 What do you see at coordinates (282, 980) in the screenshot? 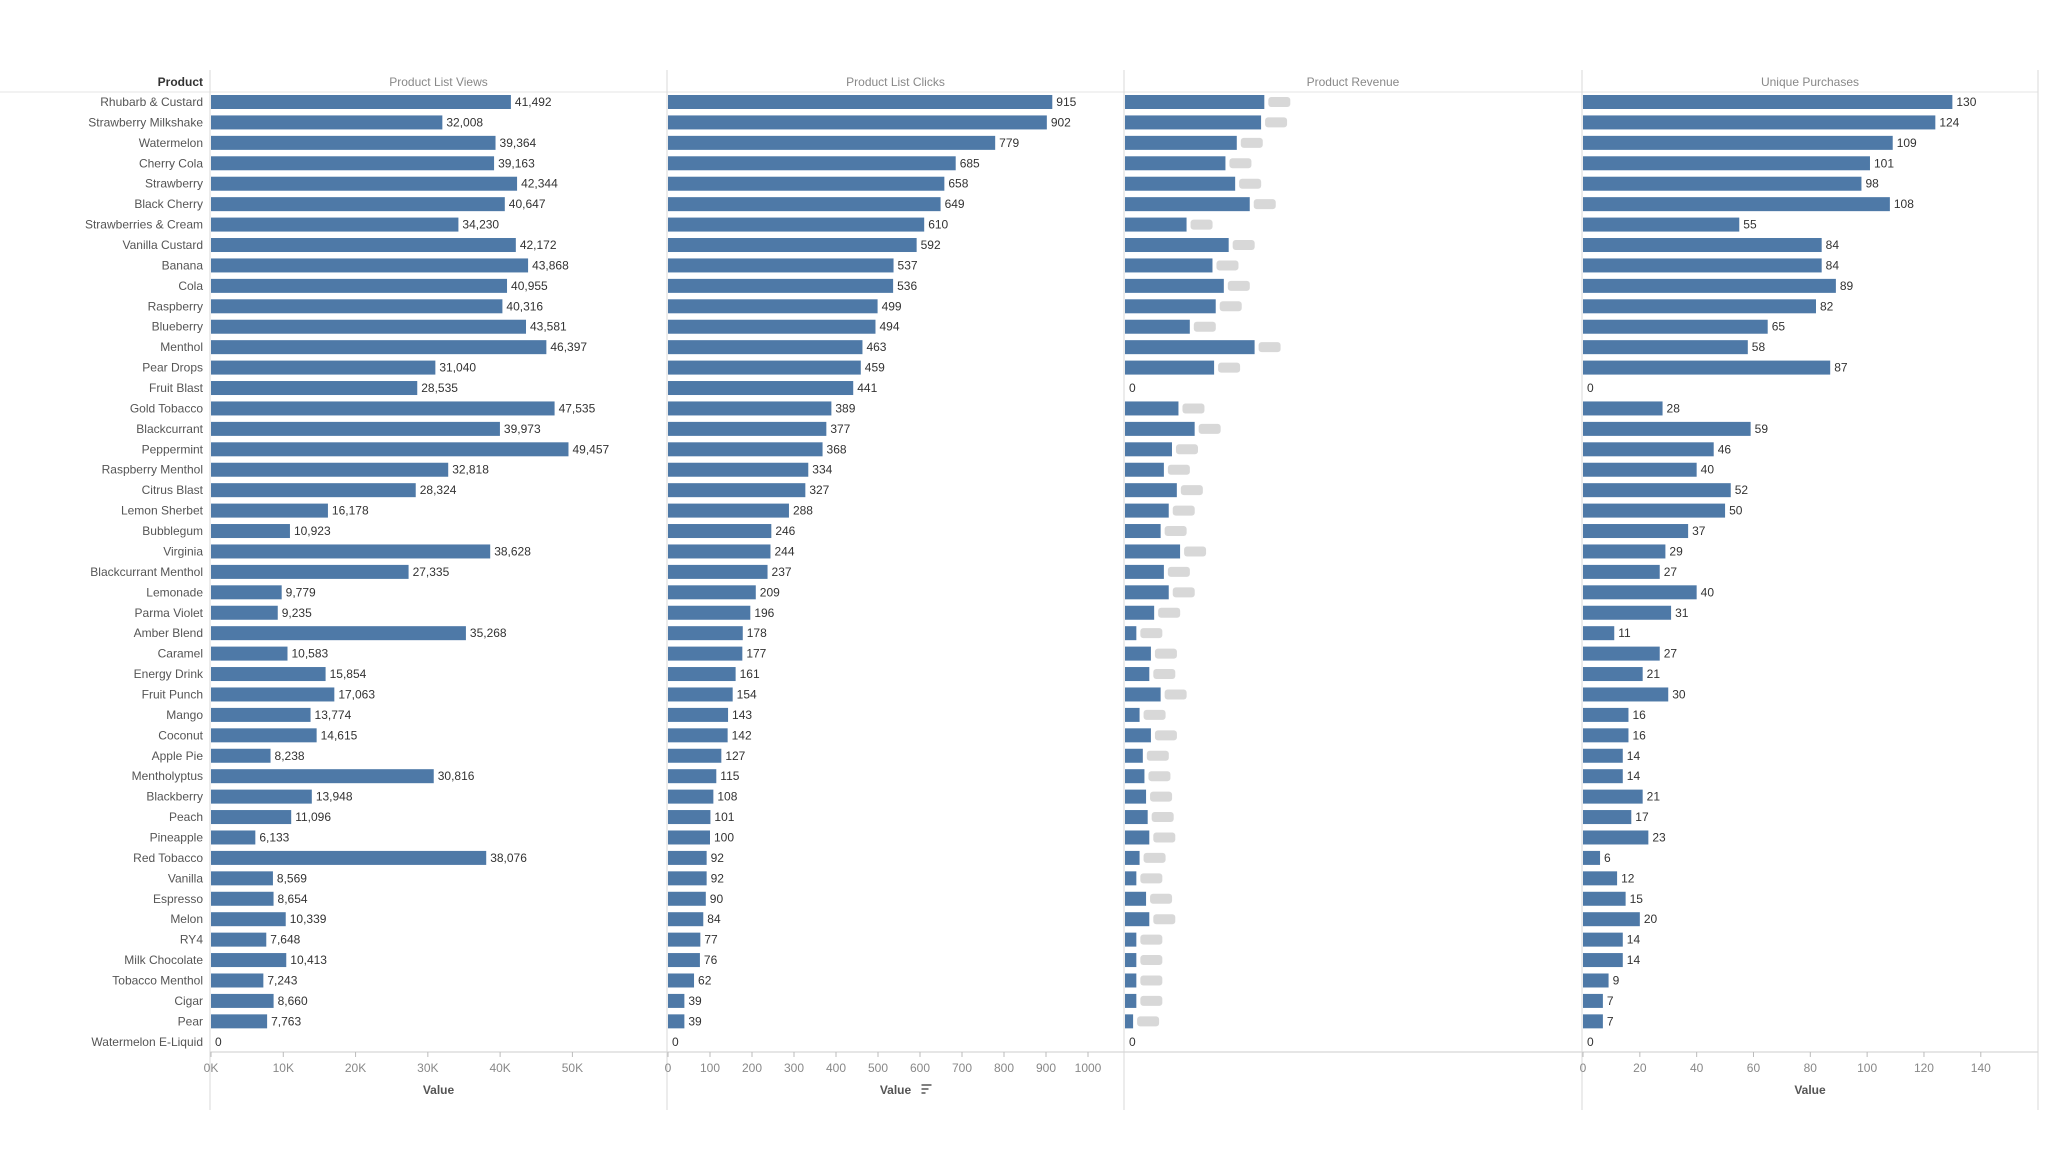
I see `data-label: 7,243` at bounding box center [282, 980].